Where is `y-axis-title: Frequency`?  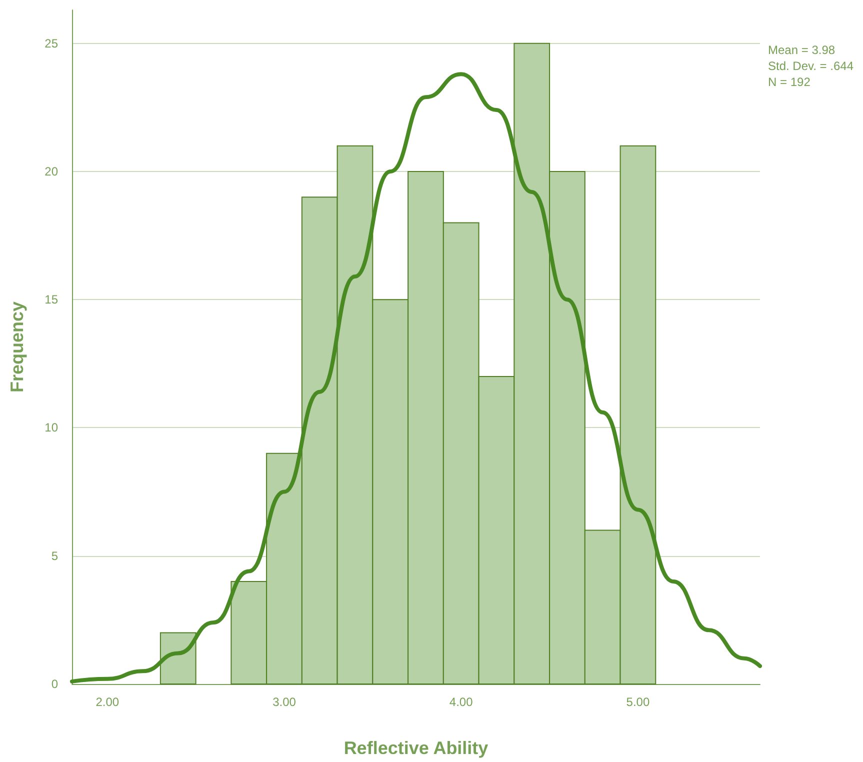
y-axis-title: Frequency is located at coordinates (17, 347).